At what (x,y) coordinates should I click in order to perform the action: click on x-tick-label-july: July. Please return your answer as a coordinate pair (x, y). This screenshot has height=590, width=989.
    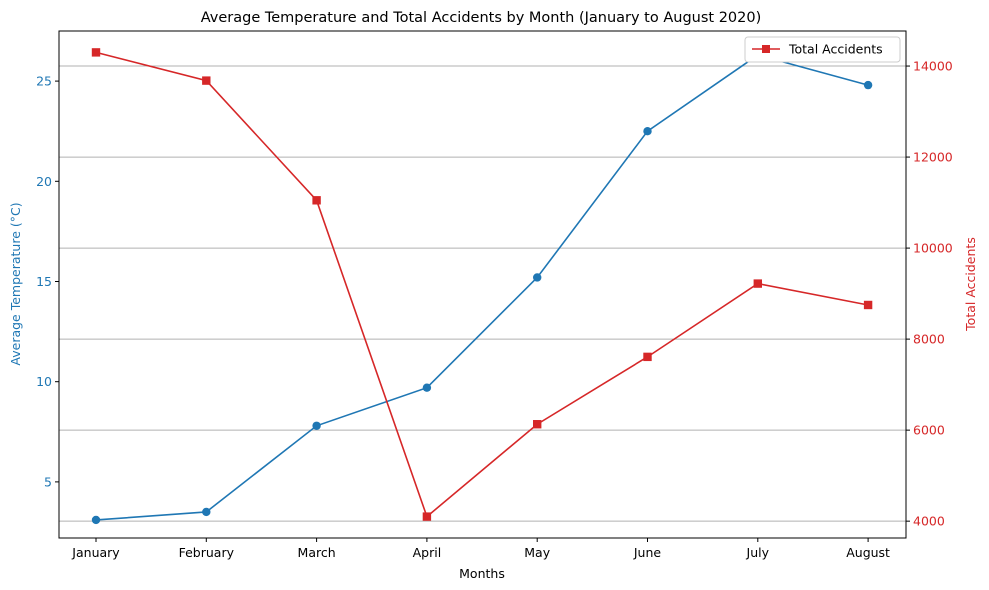
    Looking at the image, I should click on (758, 552).